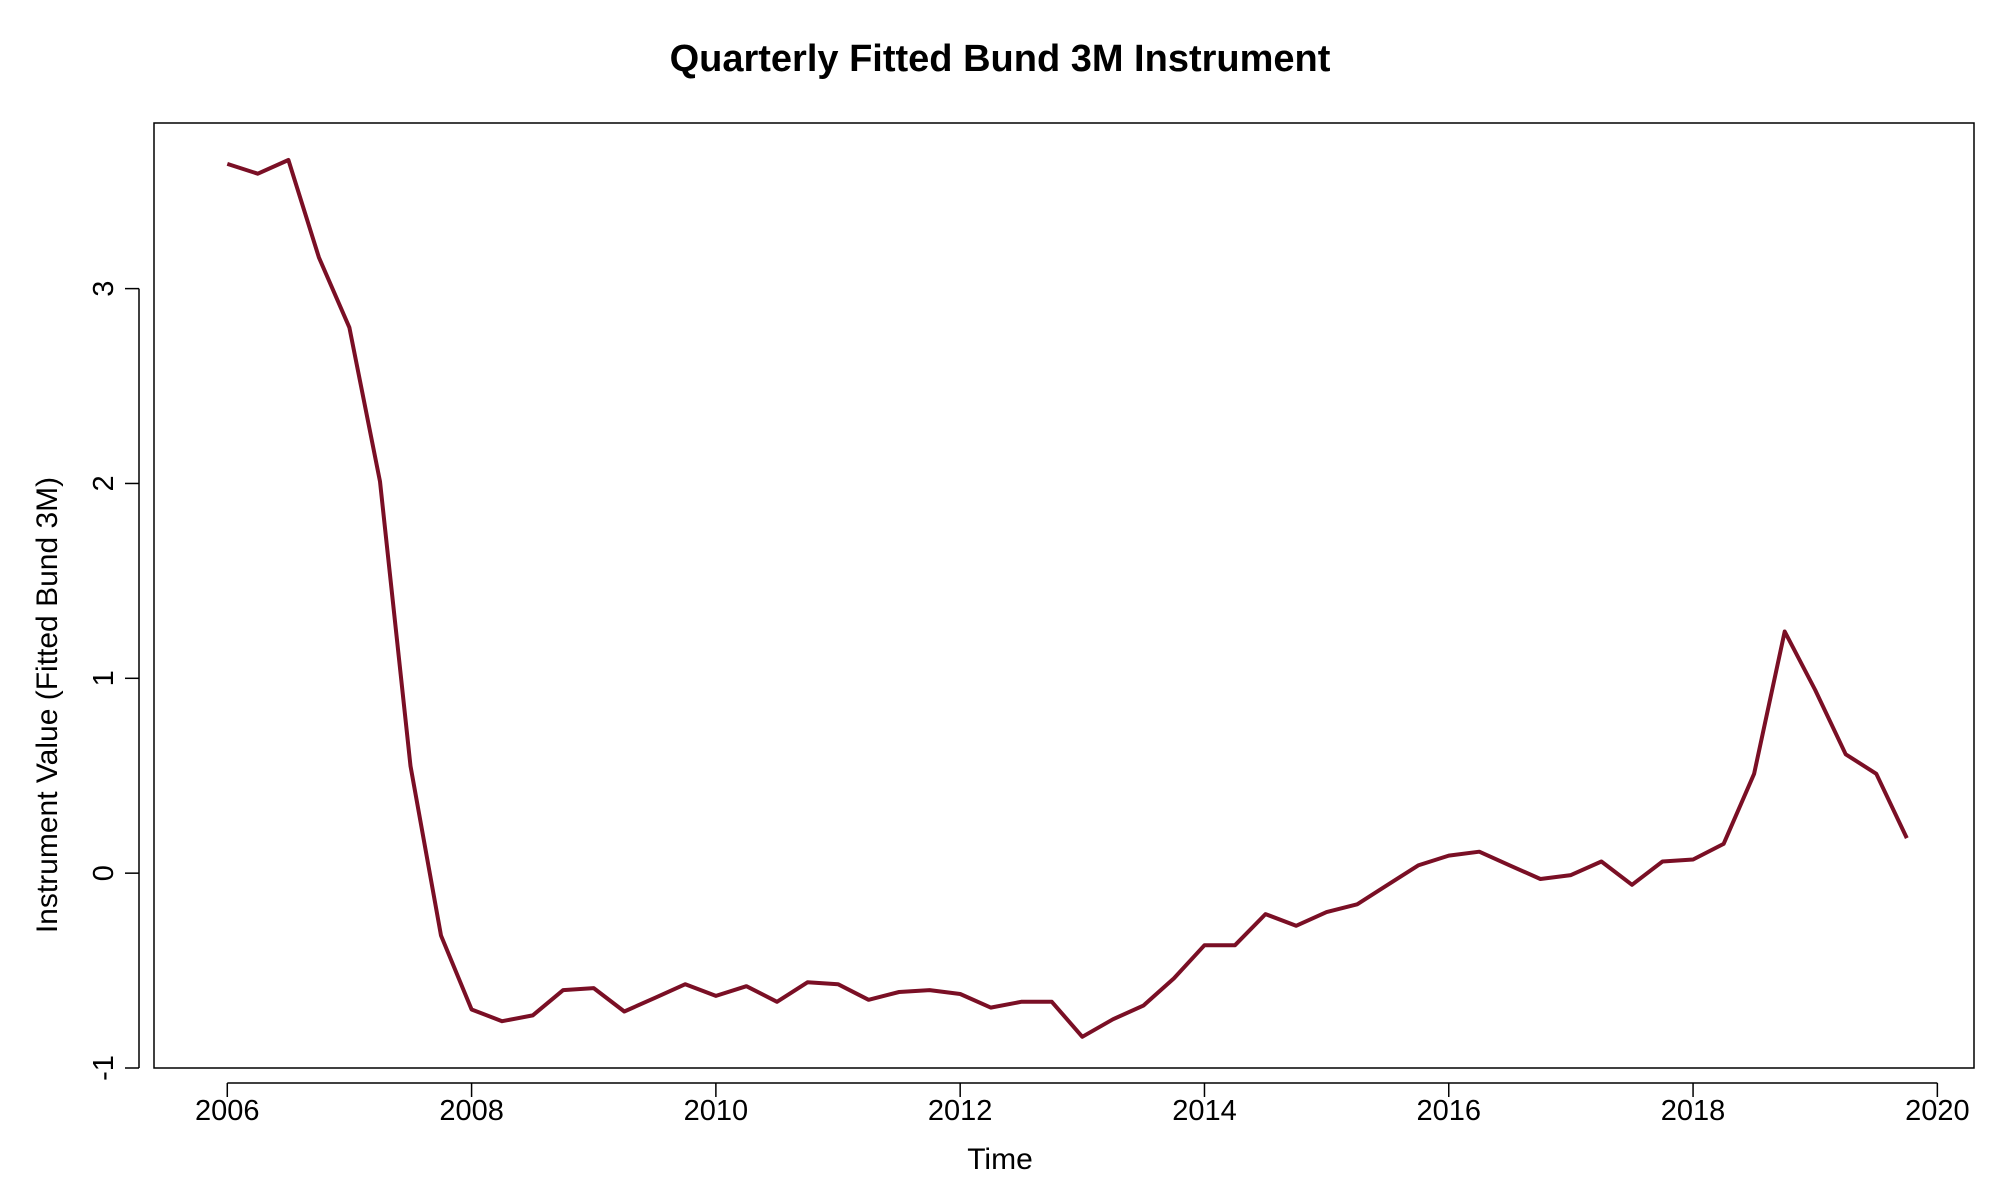 This screenshot has height=1200, width=2000. What do you see at coordinates (104, 1068) in the screenshot?
I see `y-tick-label: -1` at bounding box center [104, 1068].